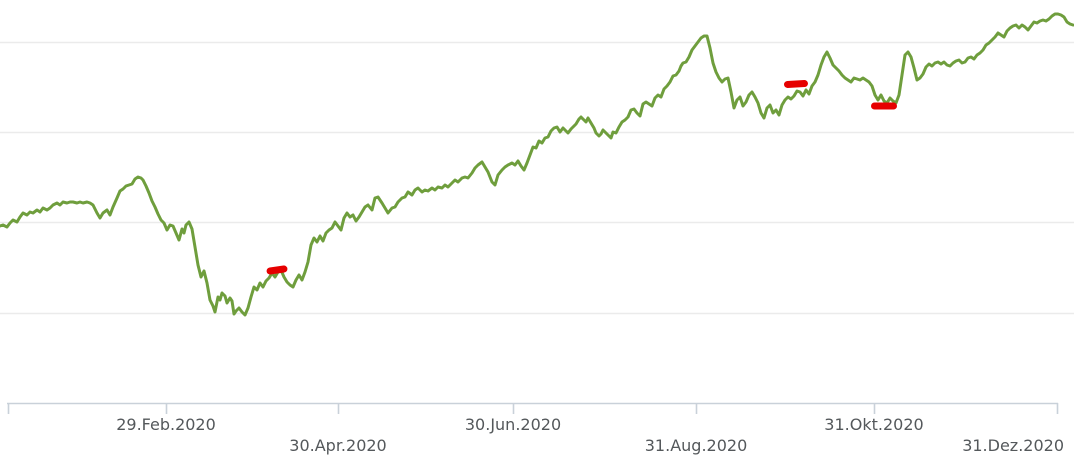 The image size is (1074, 463). Describe the element at coordinates (166, 424) in the screenshot. I see `x-tick-label: 29.Feb.2020` at that location.